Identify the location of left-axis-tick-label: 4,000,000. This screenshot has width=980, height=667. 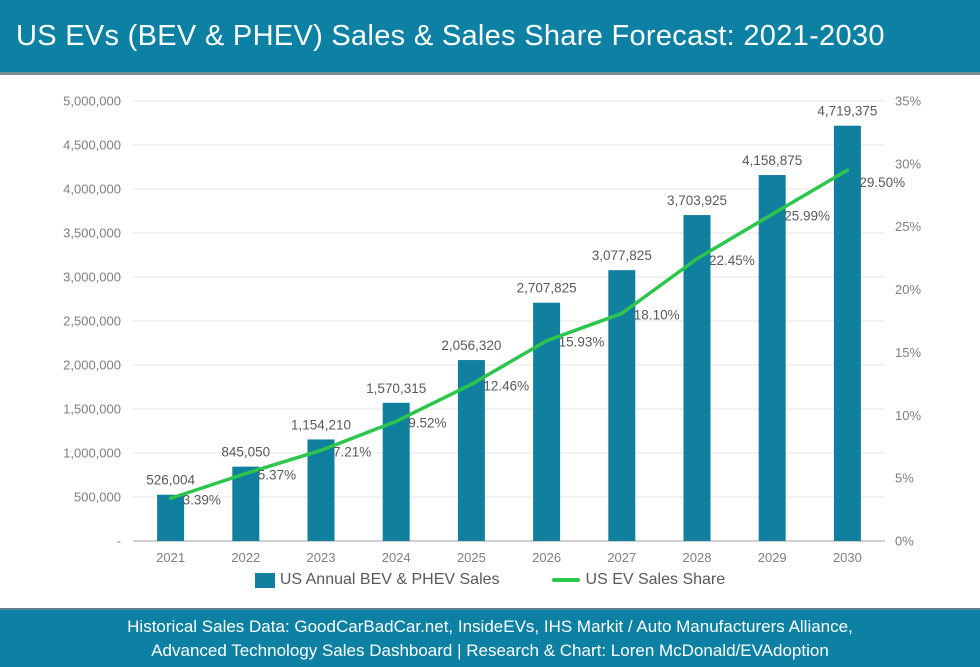
(92, 189).